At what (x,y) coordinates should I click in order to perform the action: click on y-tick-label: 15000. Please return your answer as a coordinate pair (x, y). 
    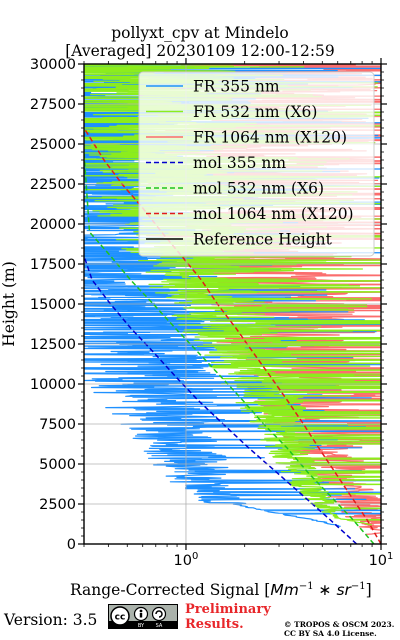
    Looking at the image, I should click on (53, 305).